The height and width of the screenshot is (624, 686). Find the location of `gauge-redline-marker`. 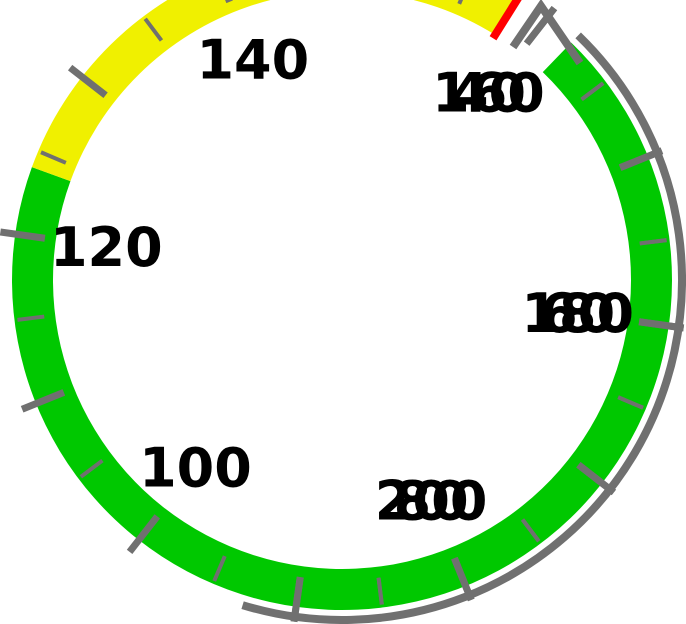

gauge-redline-marker is located at coordinates (505, 20).